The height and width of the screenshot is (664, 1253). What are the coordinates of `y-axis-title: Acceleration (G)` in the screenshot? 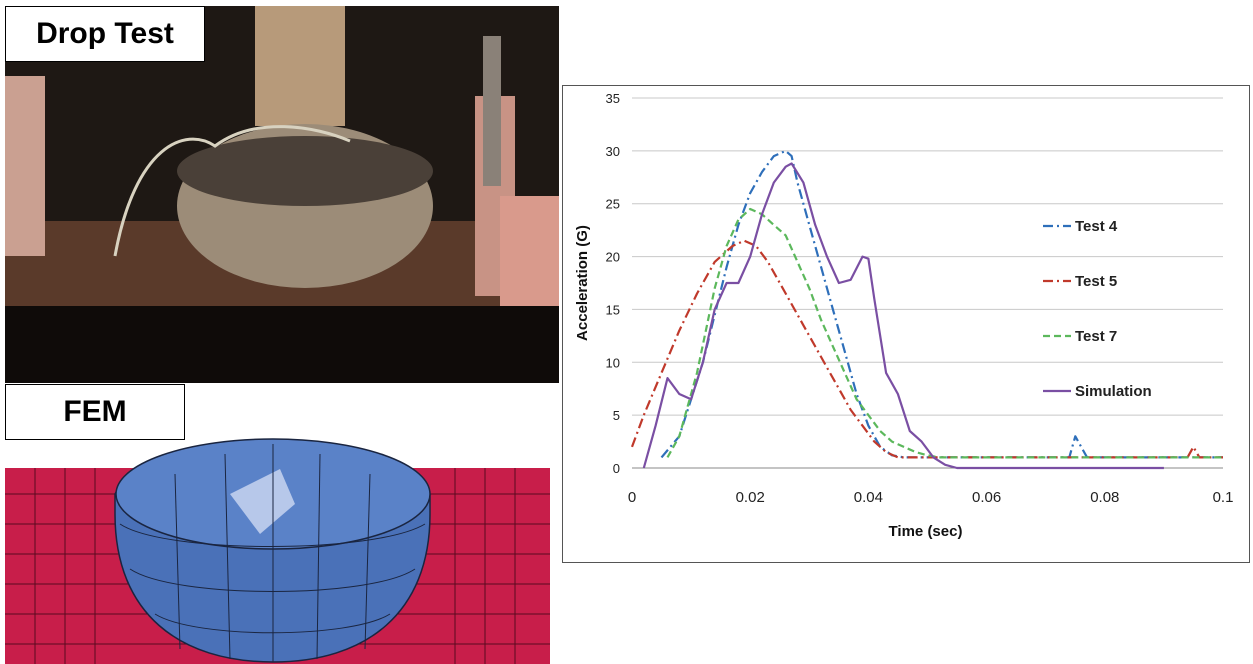 It's located at (582, 283).